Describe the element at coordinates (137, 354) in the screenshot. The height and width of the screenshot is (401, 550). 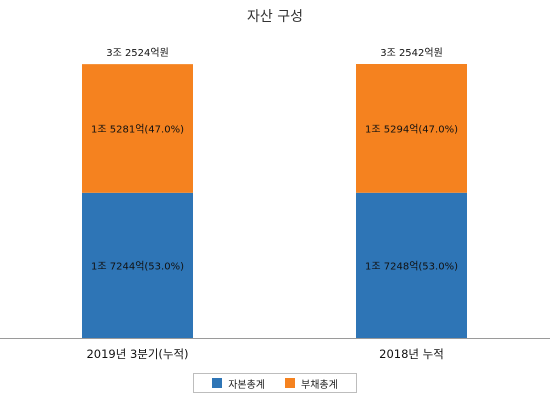
I see `x-axis-tick-label: 2019년 3분기(누적)` at that location.